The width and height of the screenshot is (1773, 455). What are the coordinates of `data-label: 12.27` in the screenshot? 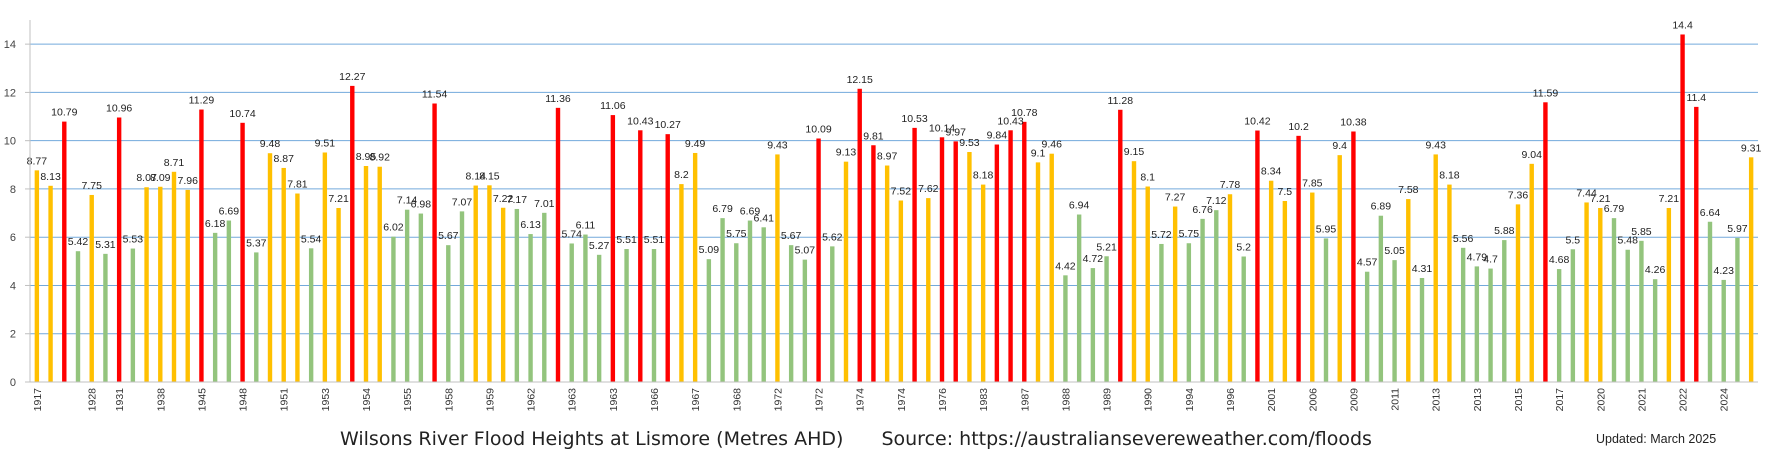 It's located at (352, 77).